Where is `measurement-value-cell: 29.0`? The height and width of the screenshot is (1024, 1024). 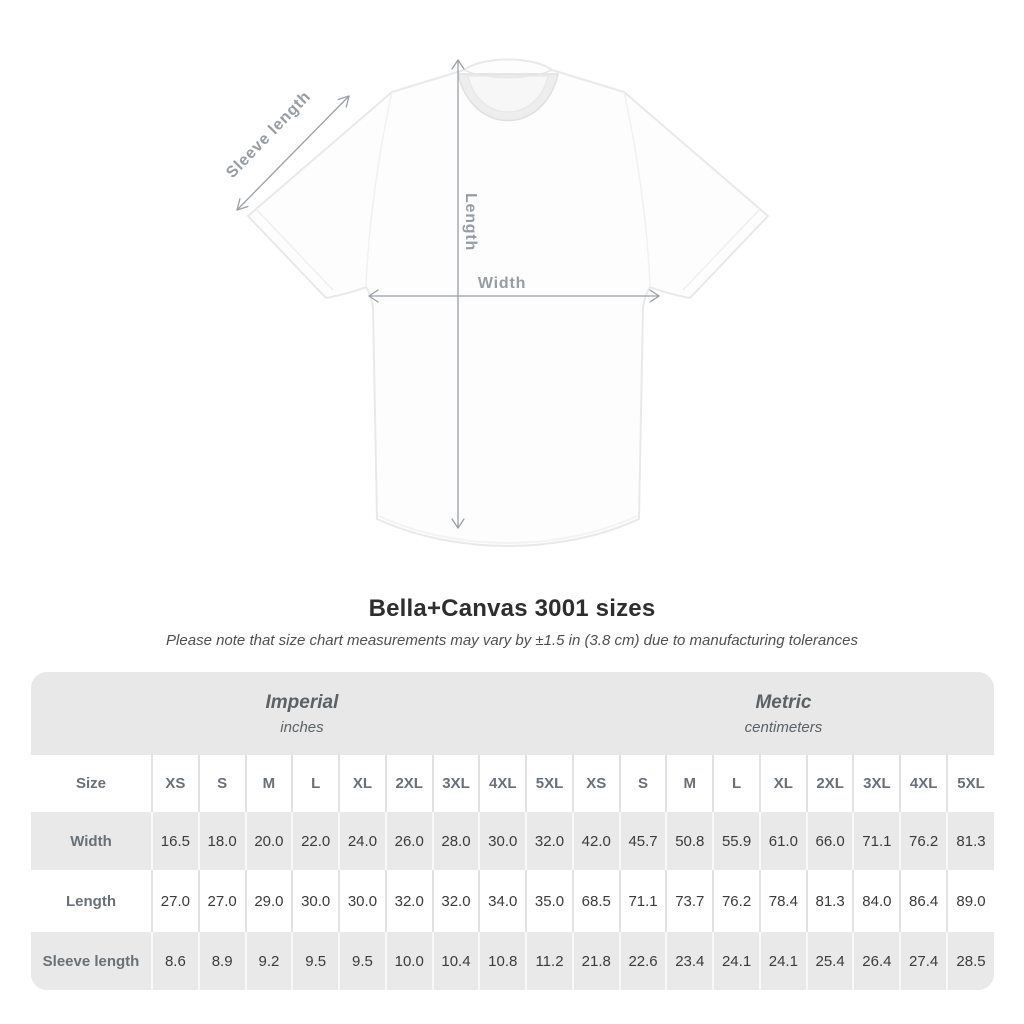 measurement-value-cell: 29.0 is located at coordinates (268, 901).